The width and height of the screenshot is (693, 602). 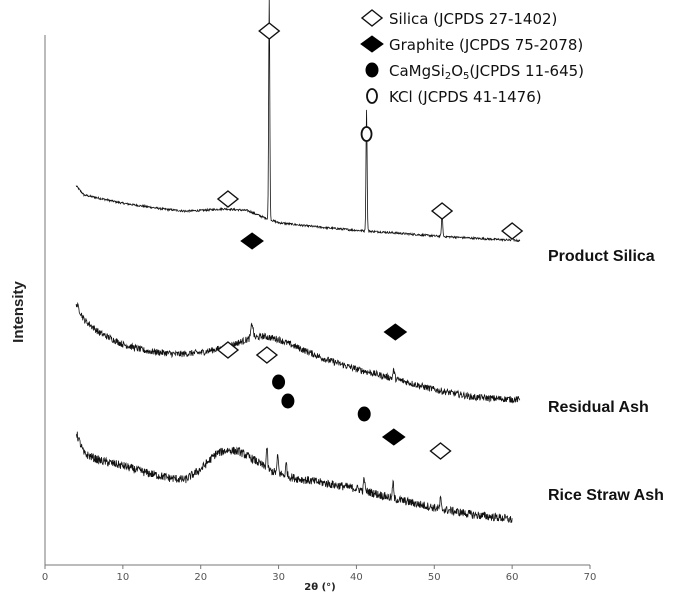 What do you see at coordinates (319, 587) in the screenshot?
I see `x-axis-title: 2θ (°)` at bounding box center [319, 587].